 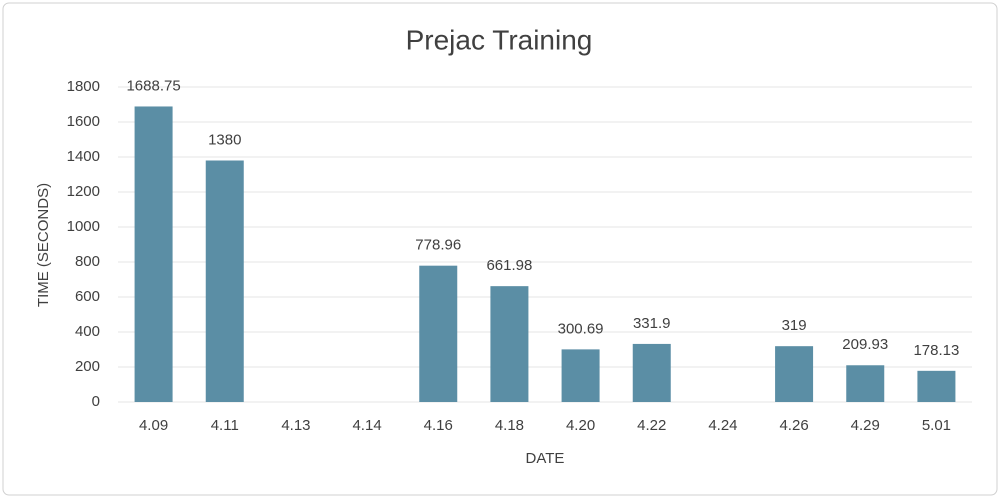 What do you see at coordinates (224, 139) in the screenshot?
I see `data-label: 1380` at bounding box center [224, 139].